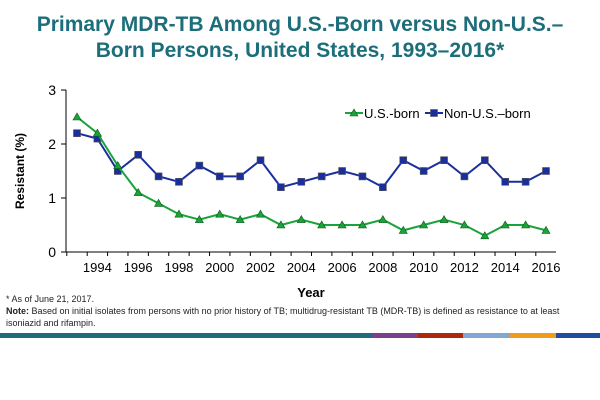 This screenshot has width=600, height=400. Describe the element at coordinates (382, 267) in the screenshot. I see `x-tick-label: 2008` at that location.